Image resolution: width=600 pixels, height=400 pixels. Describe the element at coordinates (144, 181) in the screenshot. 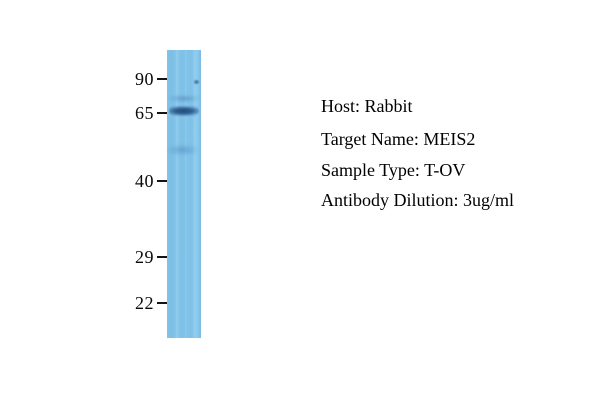

I see `mw-label-40: 40` at that location.